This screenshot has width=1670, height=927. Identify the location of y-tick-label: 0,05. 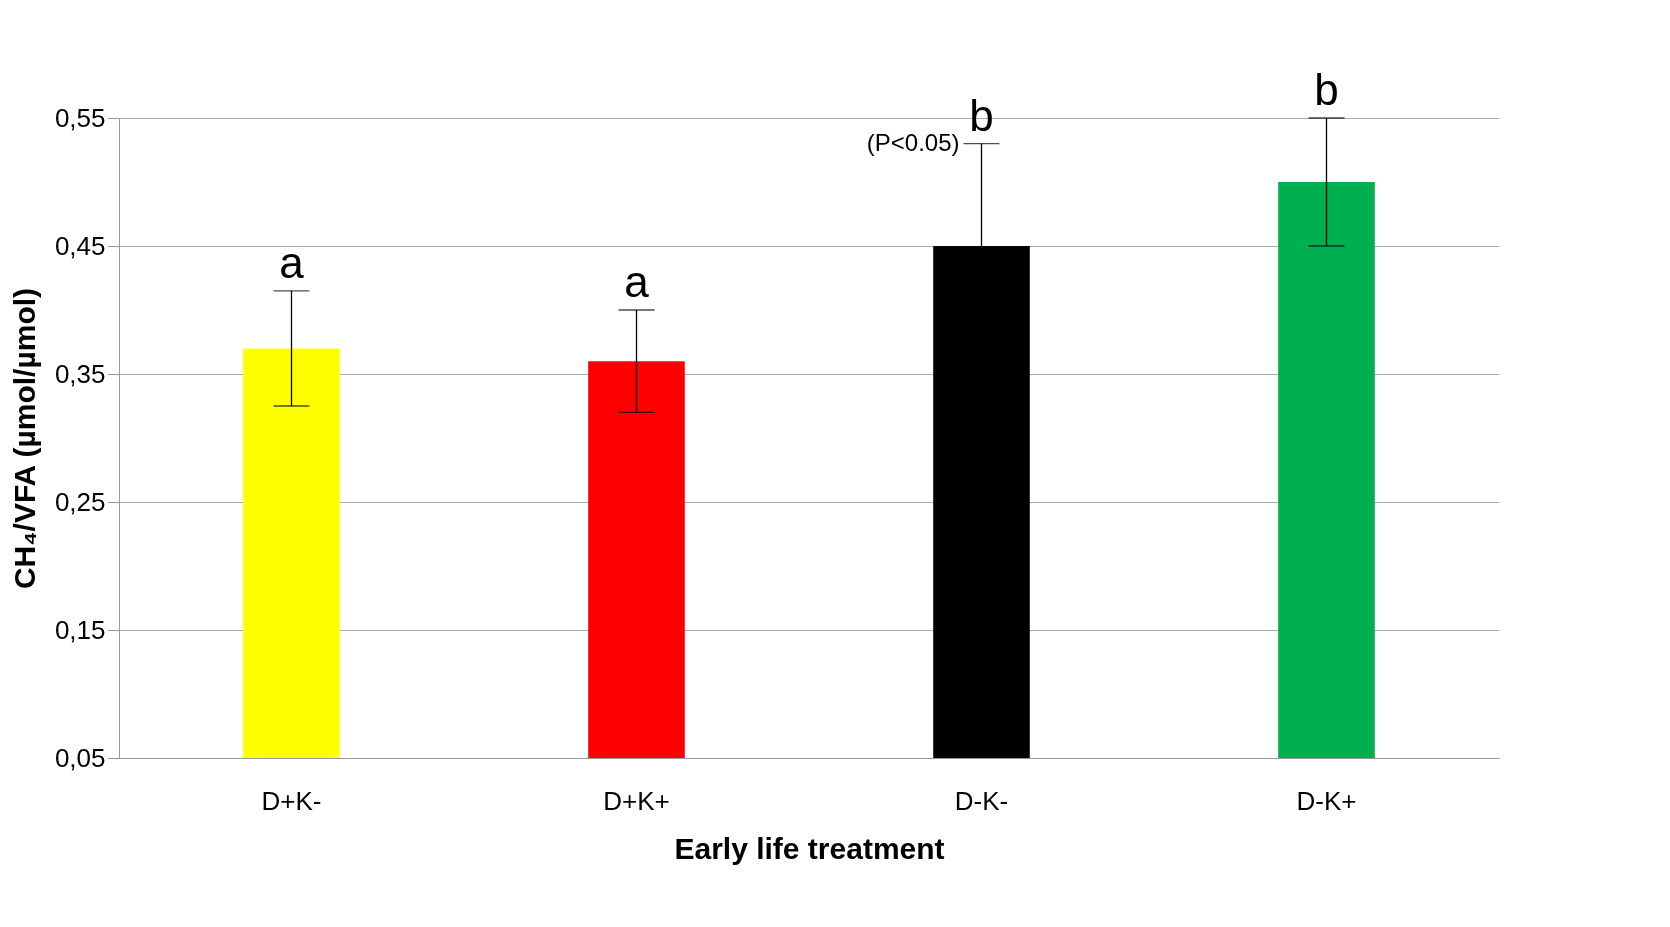
(80, 757).